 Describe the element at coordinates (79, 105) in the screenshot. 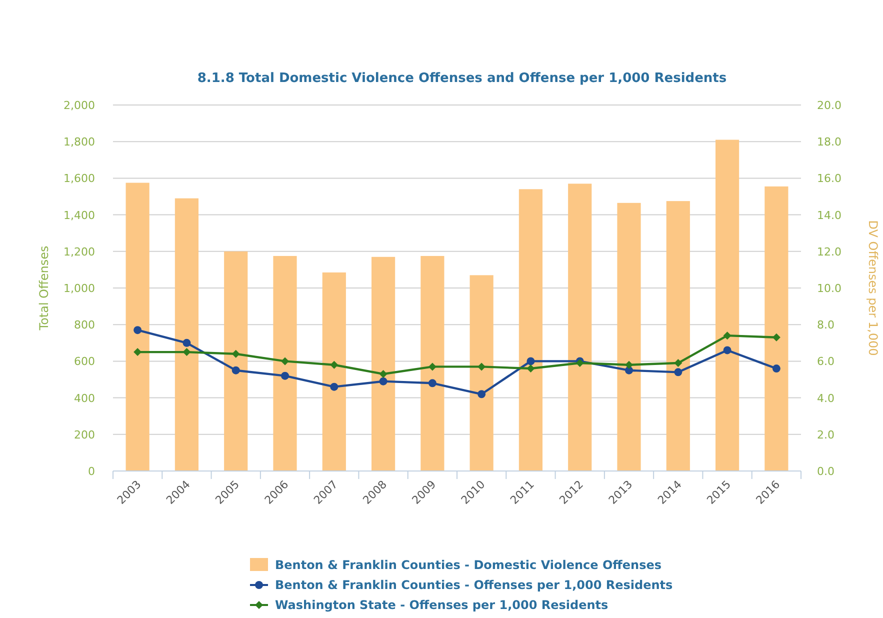

I see `y-tick-label: 2,000` at that location.